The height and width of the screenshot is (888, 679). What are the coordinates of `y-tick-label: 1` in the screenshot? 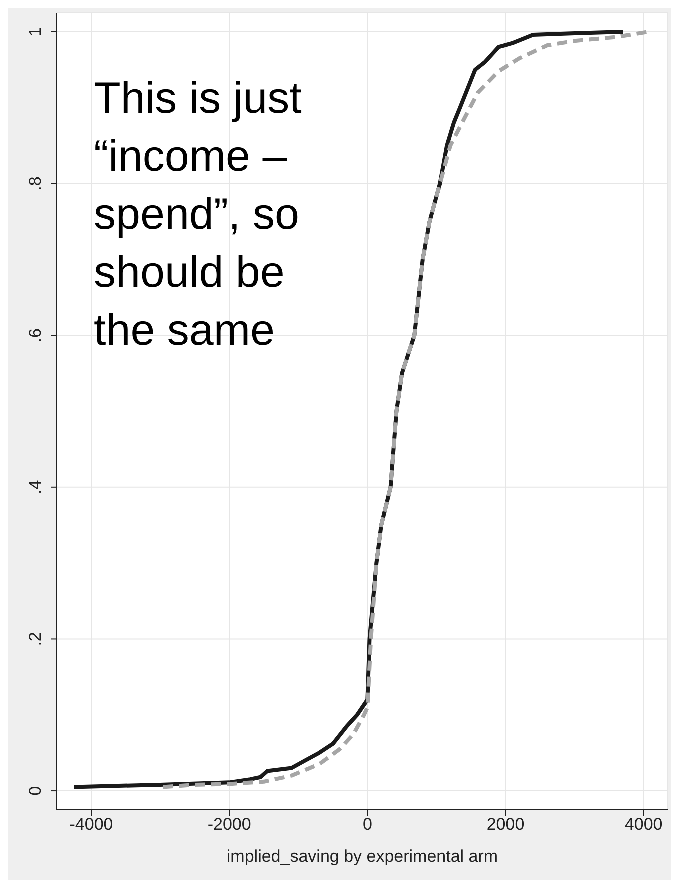 It's located at (35, 32).